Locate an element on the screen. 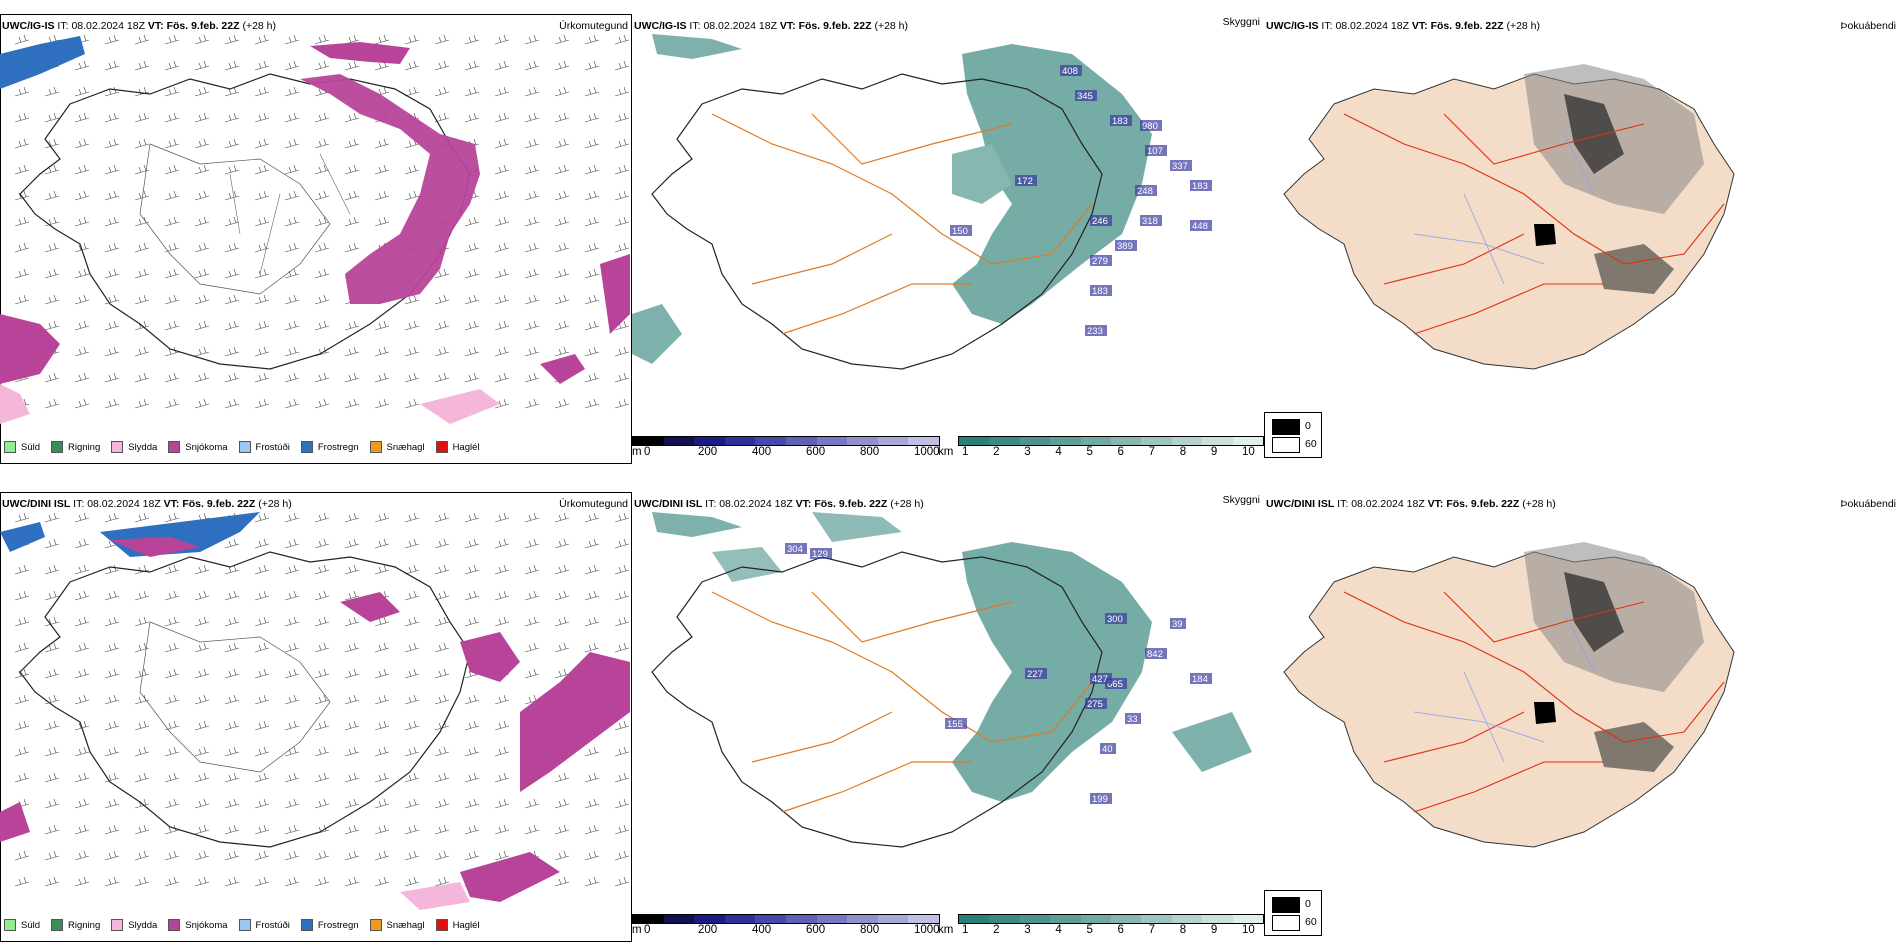  cloud-base-label: 227 is located at coordinates (1035, 674).